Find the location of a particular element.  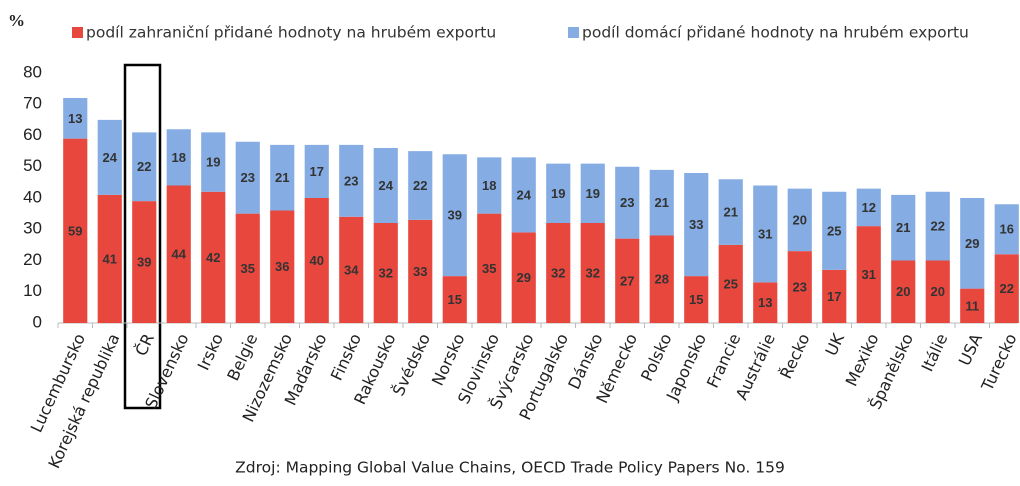

x-tick-label: USA is located at coordinates (970, 350).